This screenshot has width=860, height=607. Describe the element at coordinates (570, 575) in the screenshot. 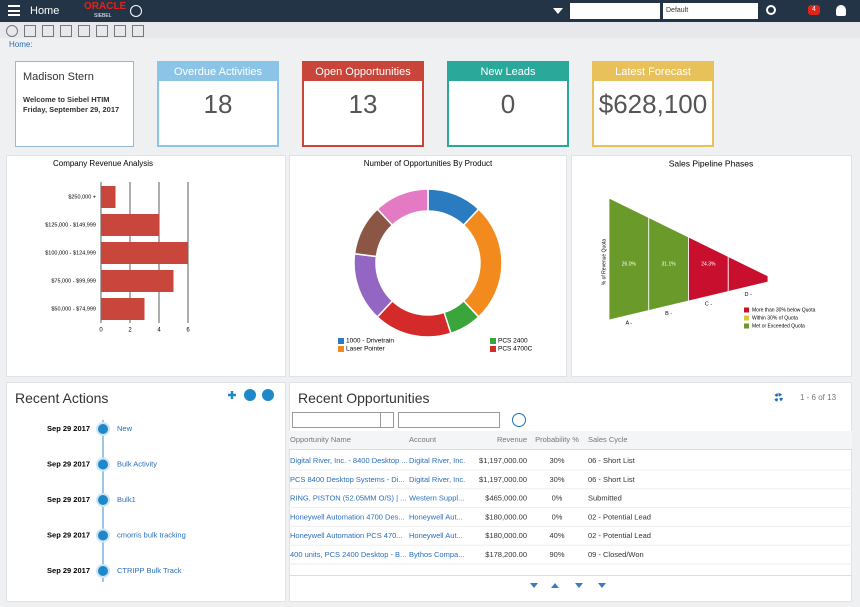

I see `table-footer-line` at that location.